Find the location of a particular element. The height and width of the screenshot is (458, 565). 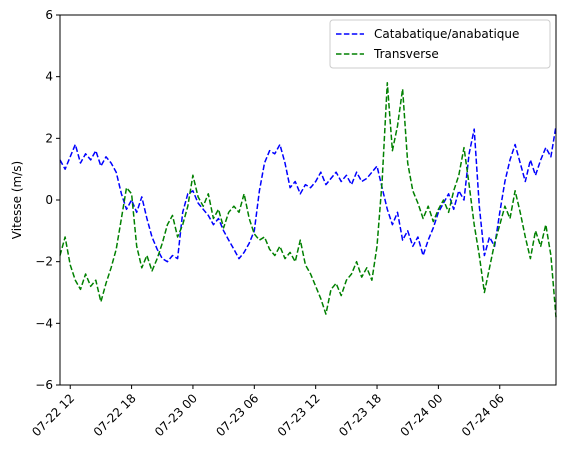

y-tick-label: 2 is located at coordinates (49, 138).